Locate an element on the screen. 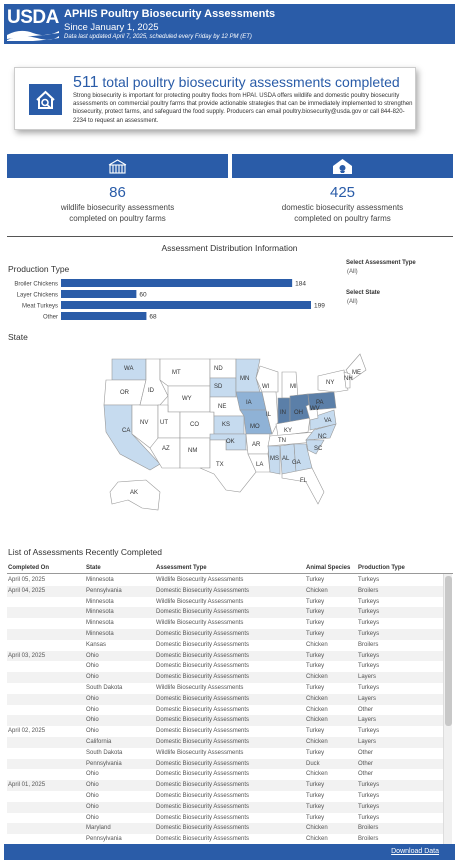 The image size is (459, 864). page-subtitle: Since January 1, 2025 is located at coordinates (111, 27).